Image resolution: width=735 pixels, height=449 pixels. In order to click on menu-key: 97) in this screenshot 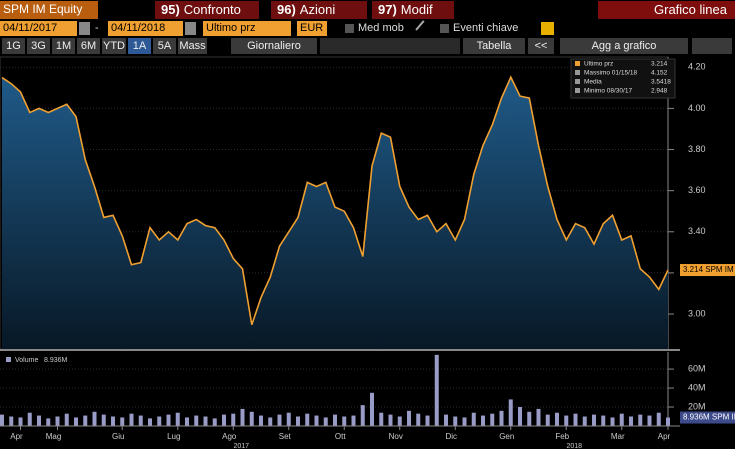, I will do `click(387, 9)`.